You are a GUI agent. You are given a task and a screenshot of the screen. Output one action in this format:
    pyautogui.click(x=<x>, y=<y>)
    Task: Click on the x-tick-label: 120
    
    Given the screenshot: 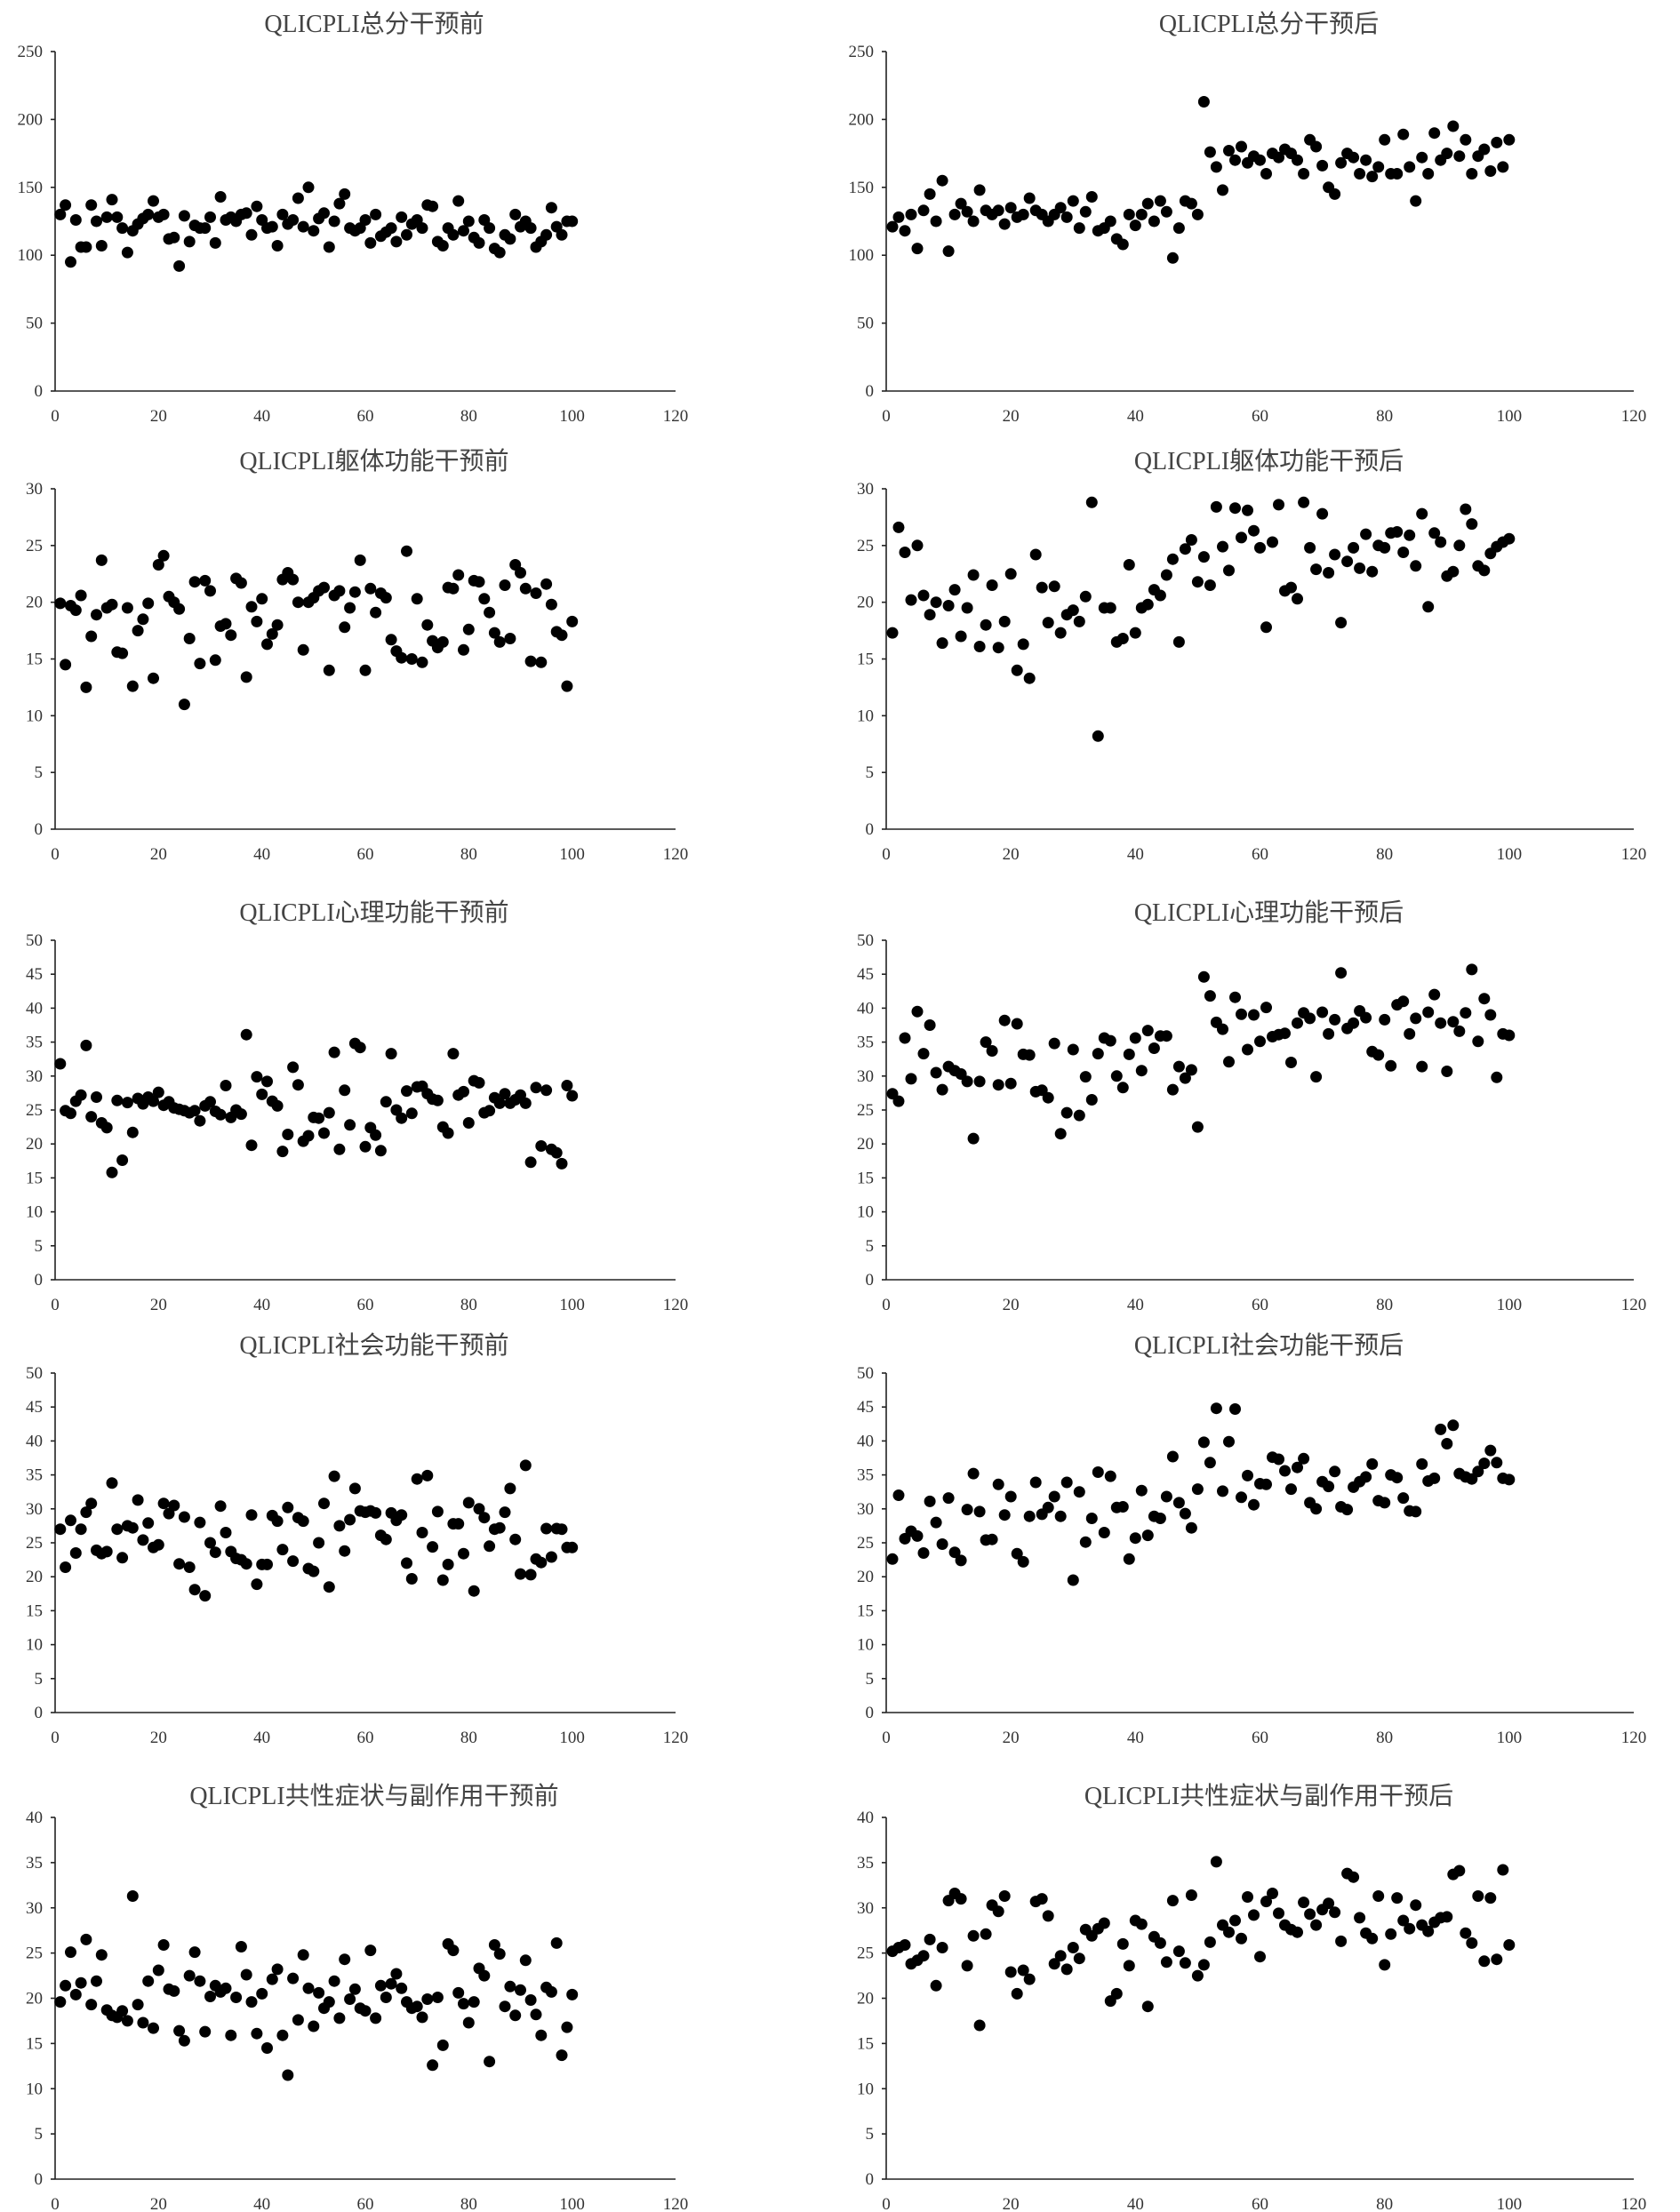 What is the action you would take?
    pyautogui.click(x=1634, y=1738)
    